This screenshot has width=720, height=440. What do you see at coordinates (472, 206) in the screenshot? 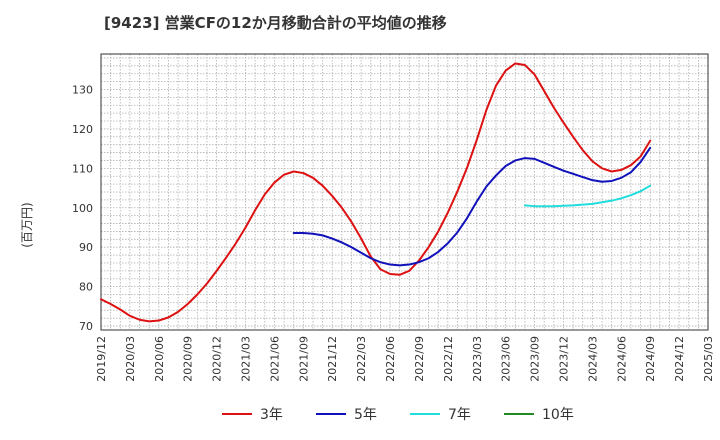
I see `series-line-5年` at bounding box center [472, 206].